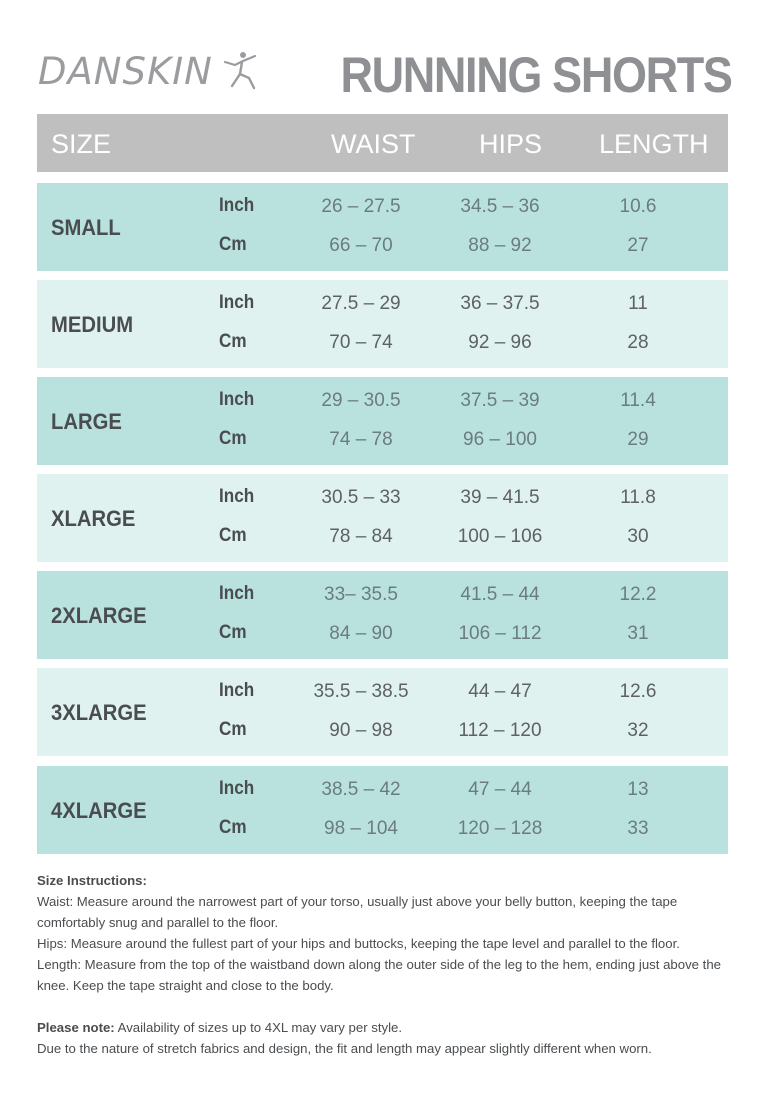 This screenshot has height=1100, width=762. What do you see at coordinates (93, 518) in the screenshot?
I see `size-label: XLARGE` at bounding box center [93, 518].